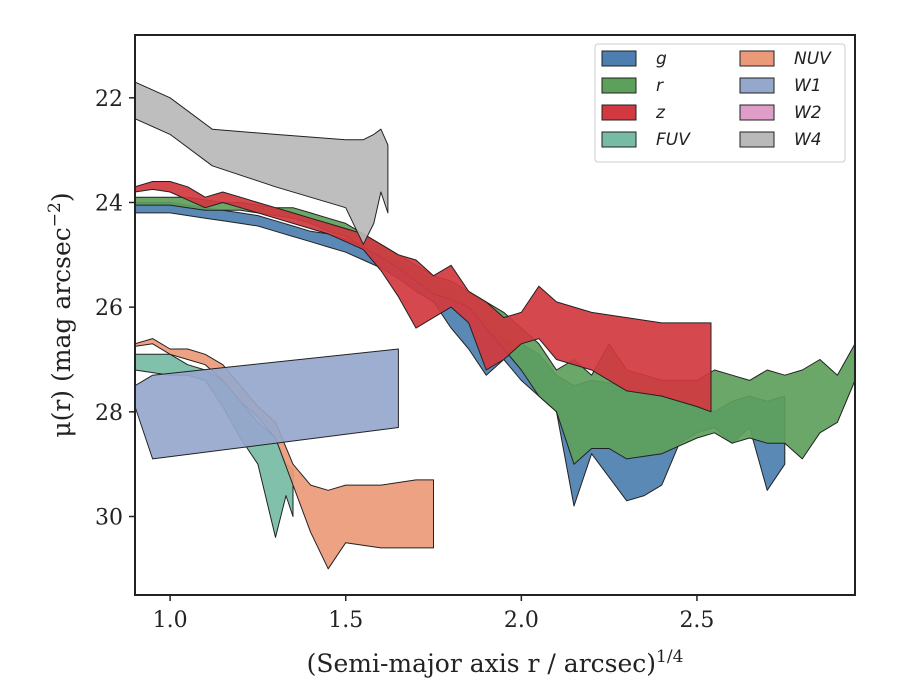  I want to click on band-w1, so click(267, 404).